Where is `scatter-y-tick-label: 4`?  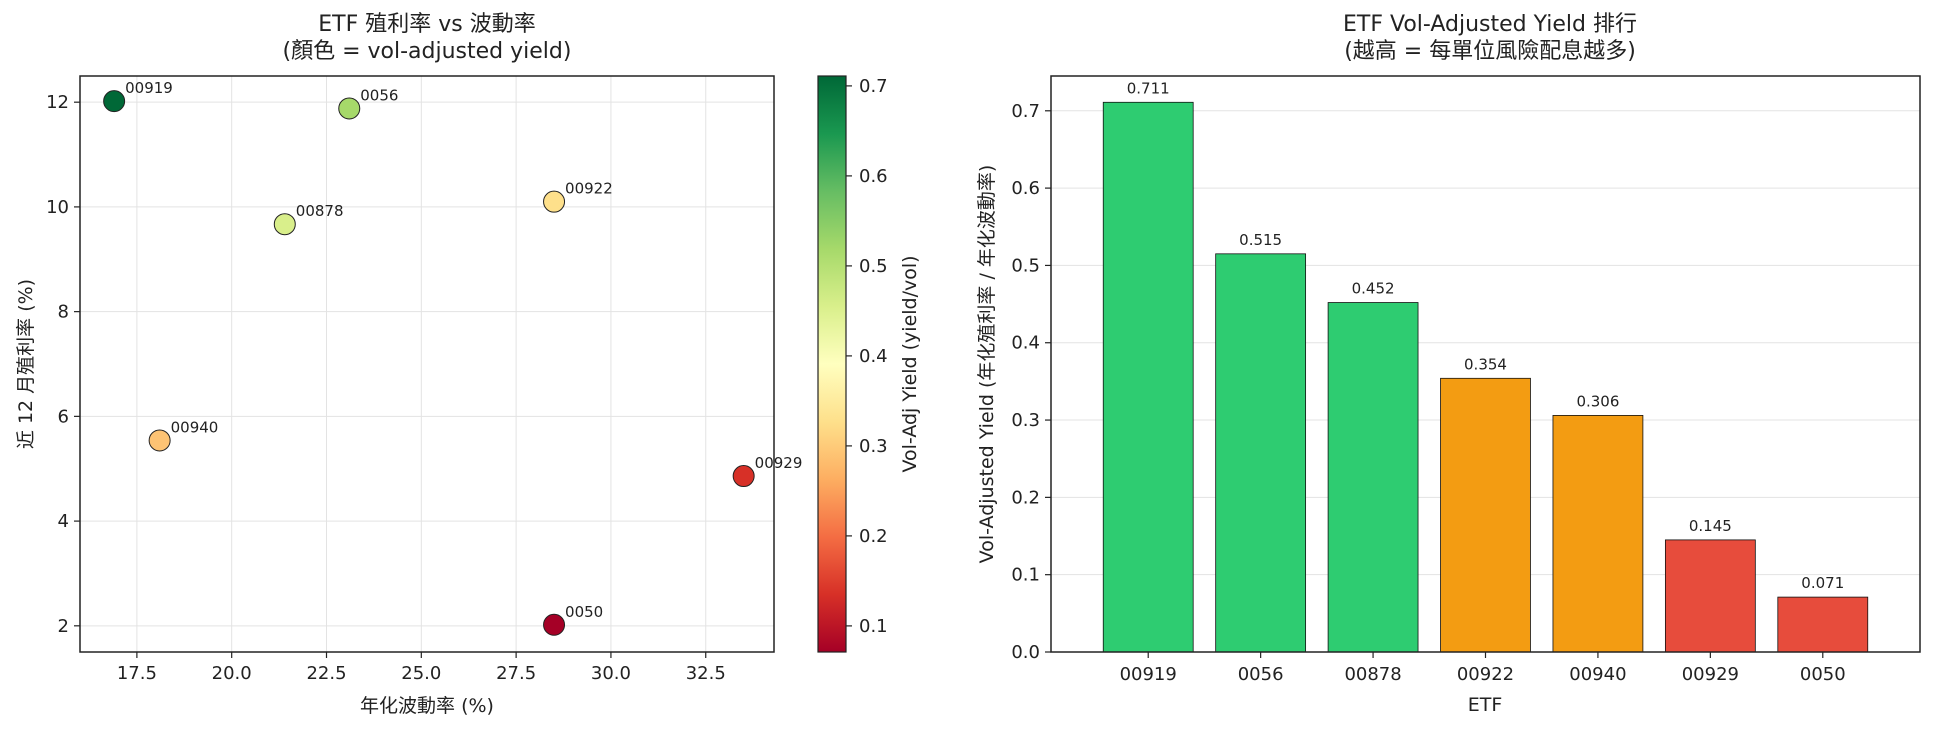
scatter-y-tick-label: 4 is located at coordinates (63, 521).